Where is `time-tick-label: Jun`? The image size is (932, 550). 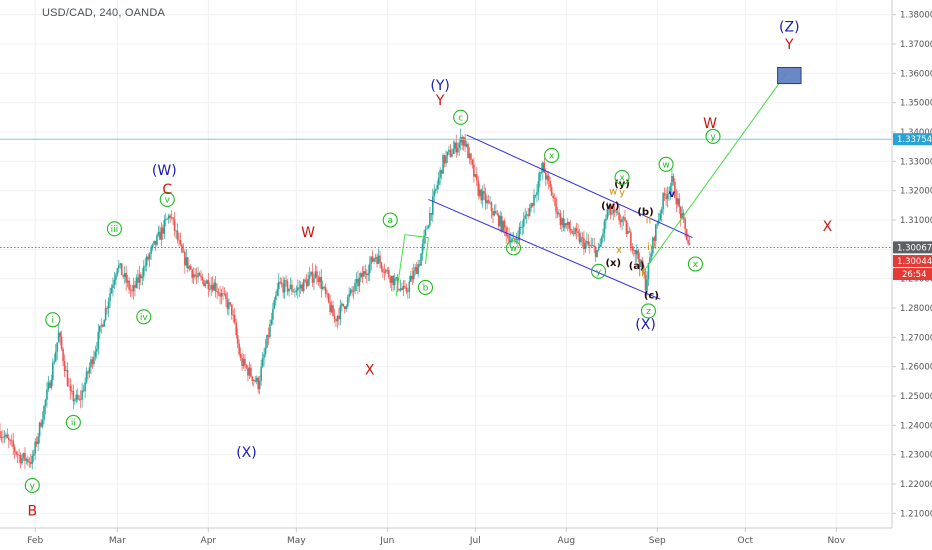
time-tick-label: Jun is located at coordinates (386, 541).